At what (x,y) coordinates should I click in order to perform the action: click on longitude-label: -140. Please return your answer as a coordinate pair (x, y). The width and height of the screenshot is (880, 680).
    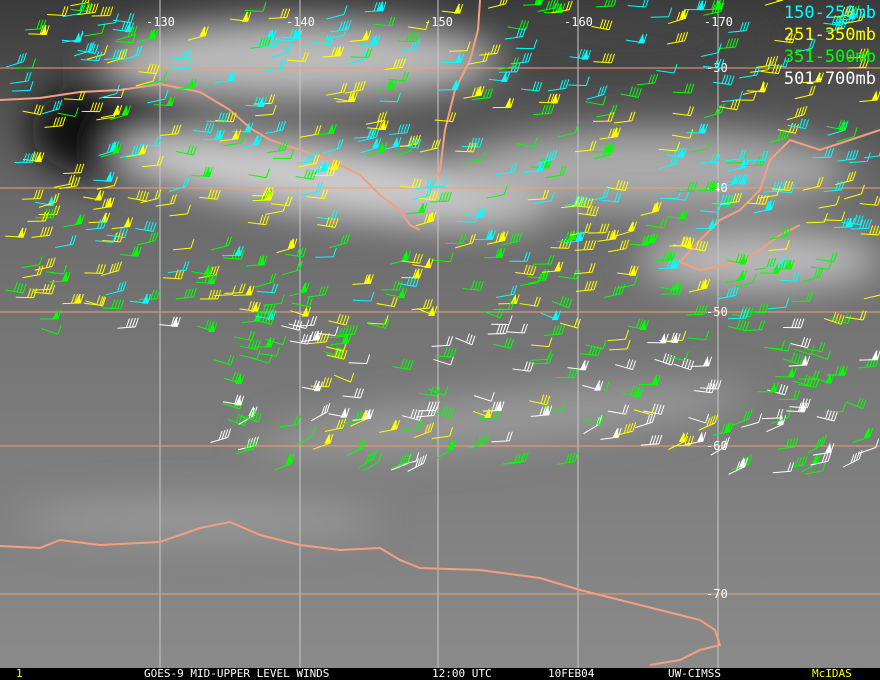
    Looking at the image, I should click on (300, 22).